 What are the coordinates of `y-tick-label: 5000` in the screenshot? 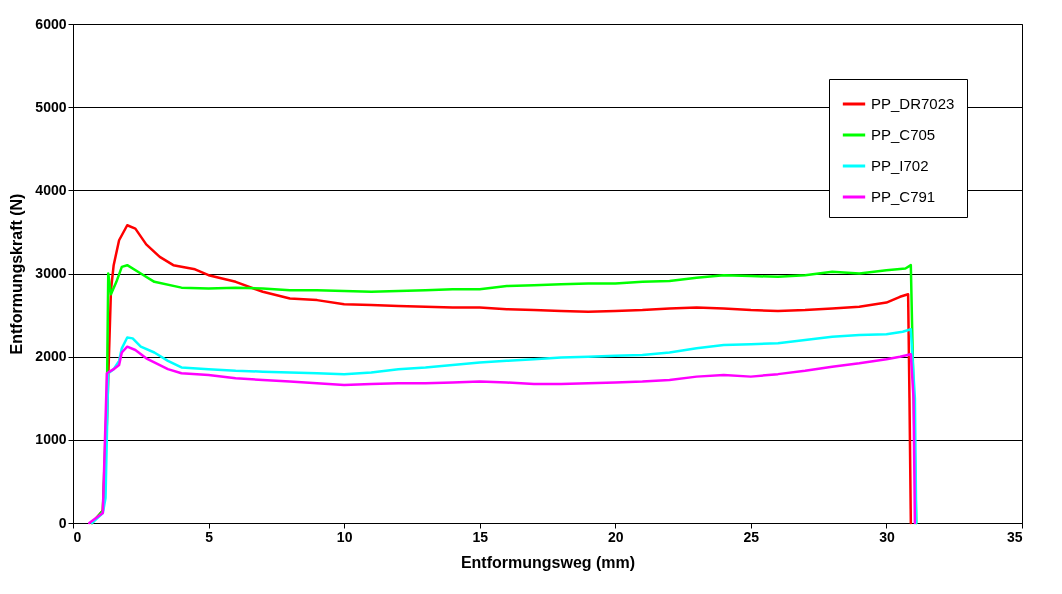 It's located at (51, 106).